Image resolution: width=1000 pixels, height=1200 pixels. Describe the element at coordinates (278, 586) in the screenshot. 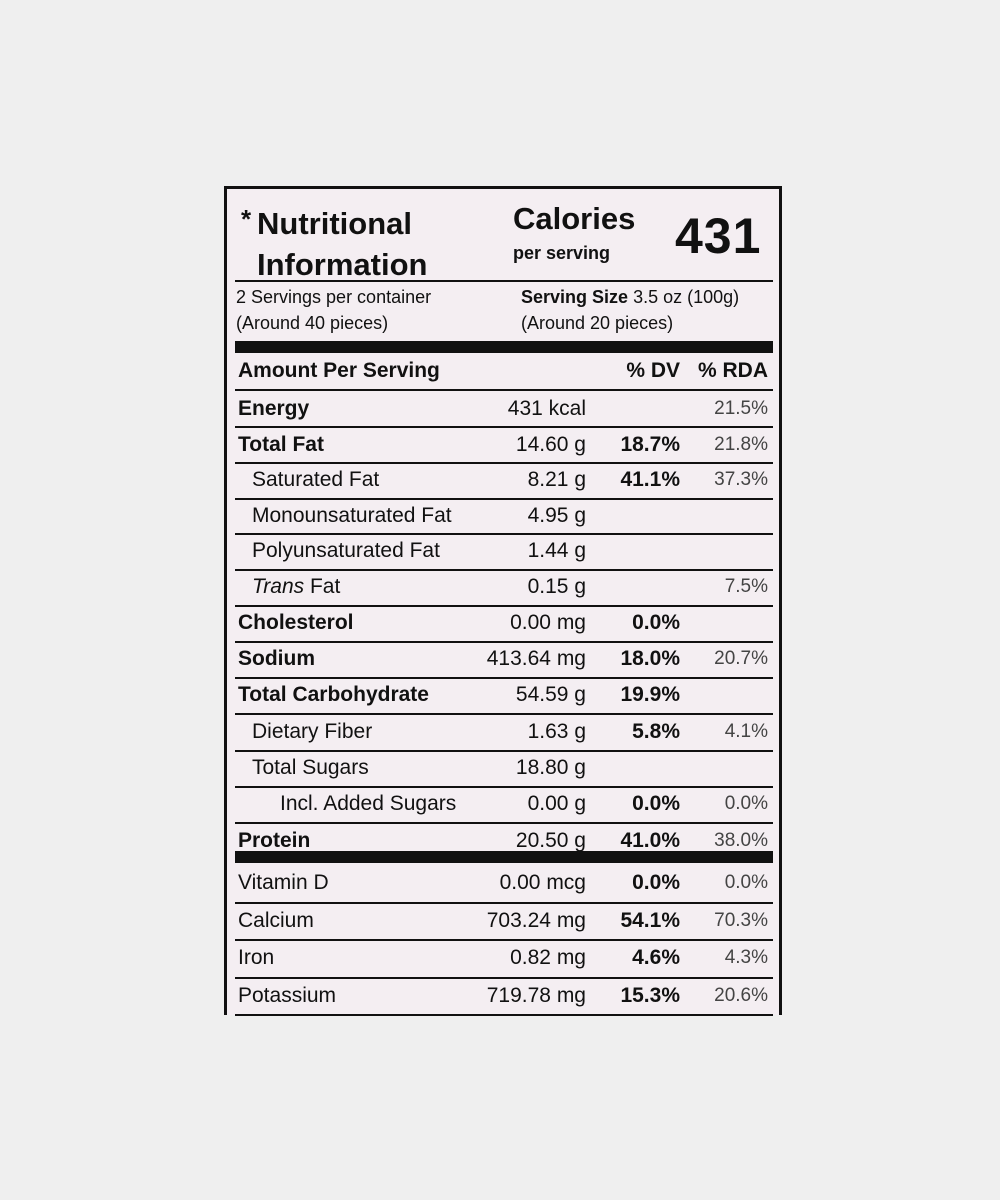

I see `nutrient-name-italic: Trans` at that location.